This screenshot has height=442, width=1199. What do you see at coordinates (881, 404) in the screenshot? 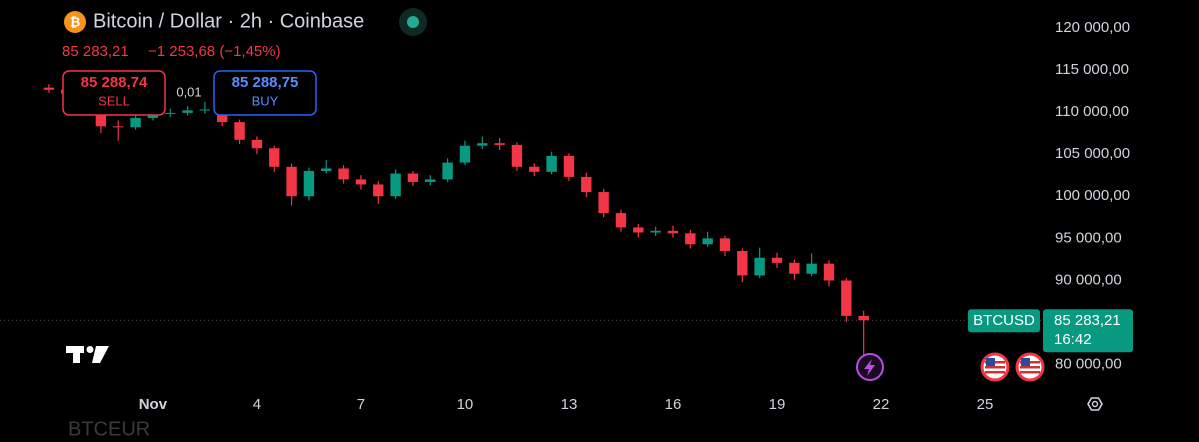
I see `x-tick-label: 22` at bounding box center [881, 404].